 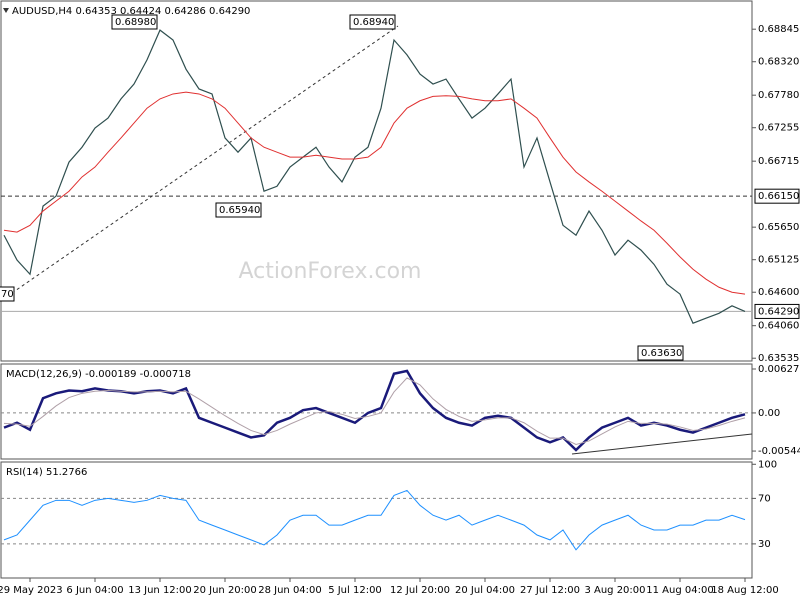 I want to click on y-tick-label: 0.64060, so click(x=778, y=326).